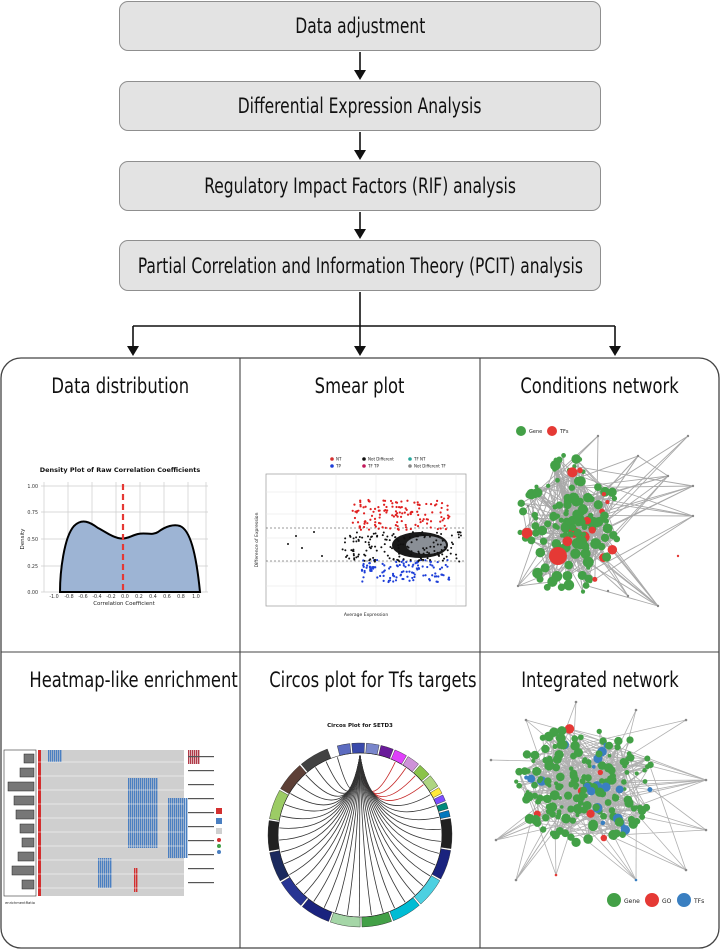 The width and height of the screenshot is (720, 949). I want to click on circos-plot: Circos Plot for SETD3, so click(360, 825).